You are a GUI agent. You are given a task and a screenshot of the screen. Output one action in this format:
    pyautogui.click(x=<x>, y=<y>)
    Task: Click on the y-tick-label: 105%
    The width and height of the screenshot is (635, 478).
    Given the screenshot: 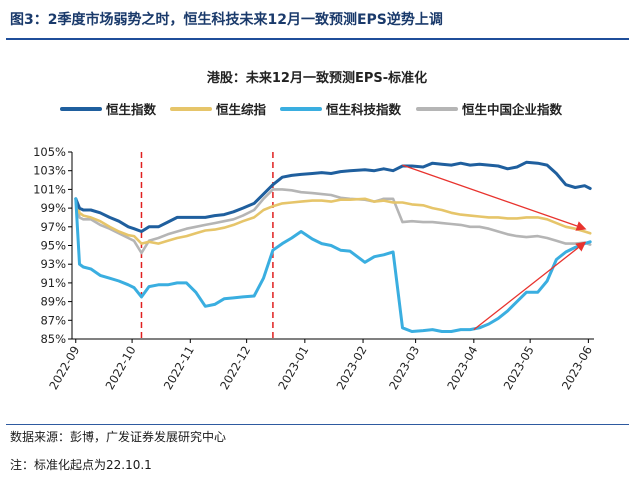 What is the action you would take?
    pyautogui.click(x=49, y=152)
    